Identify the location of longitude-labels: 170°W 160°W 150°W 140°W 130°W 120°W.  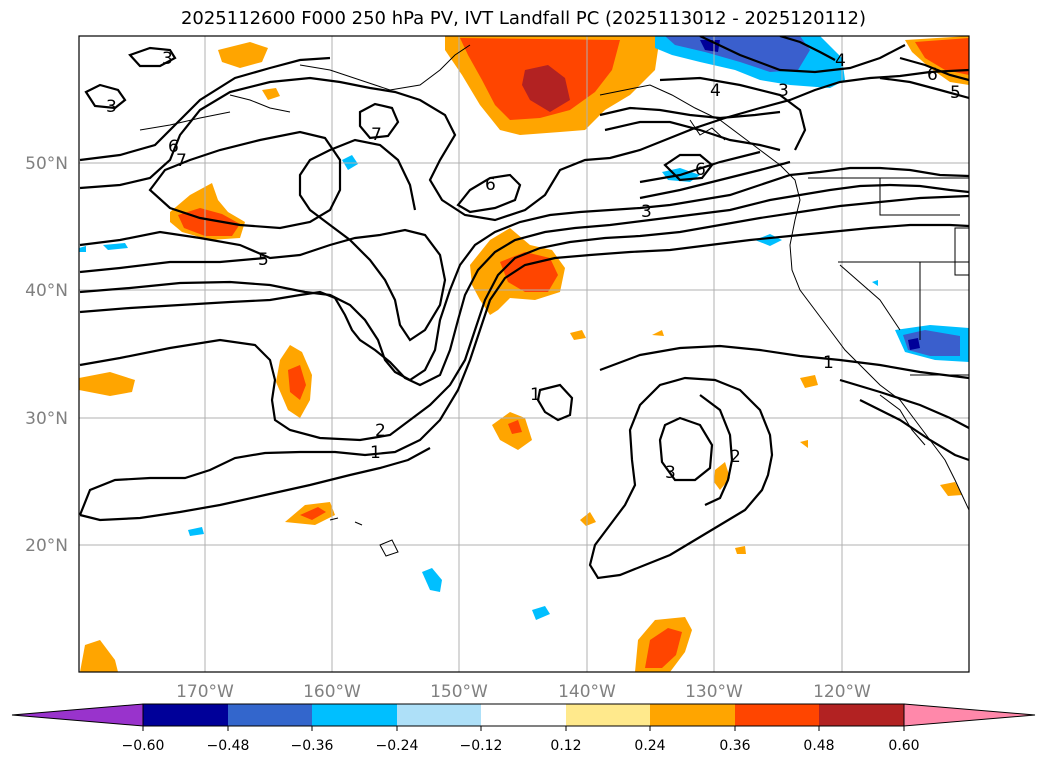
(523, 692).